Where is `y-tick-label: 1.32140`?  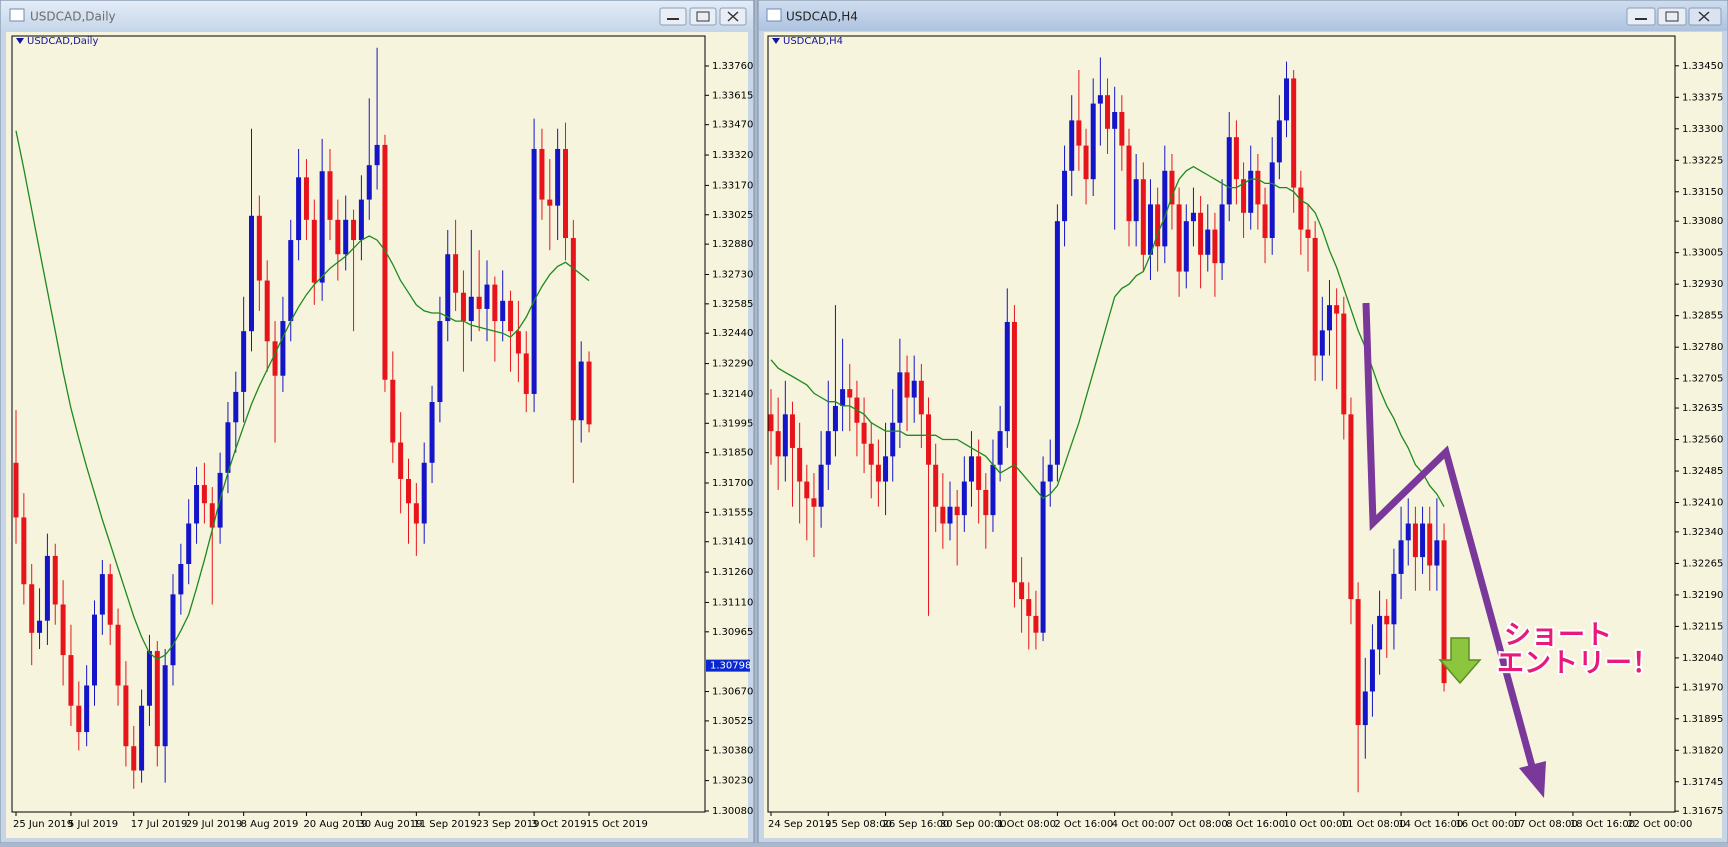 y-tick-label: 1.32140 is located at coordinates (732, 394).